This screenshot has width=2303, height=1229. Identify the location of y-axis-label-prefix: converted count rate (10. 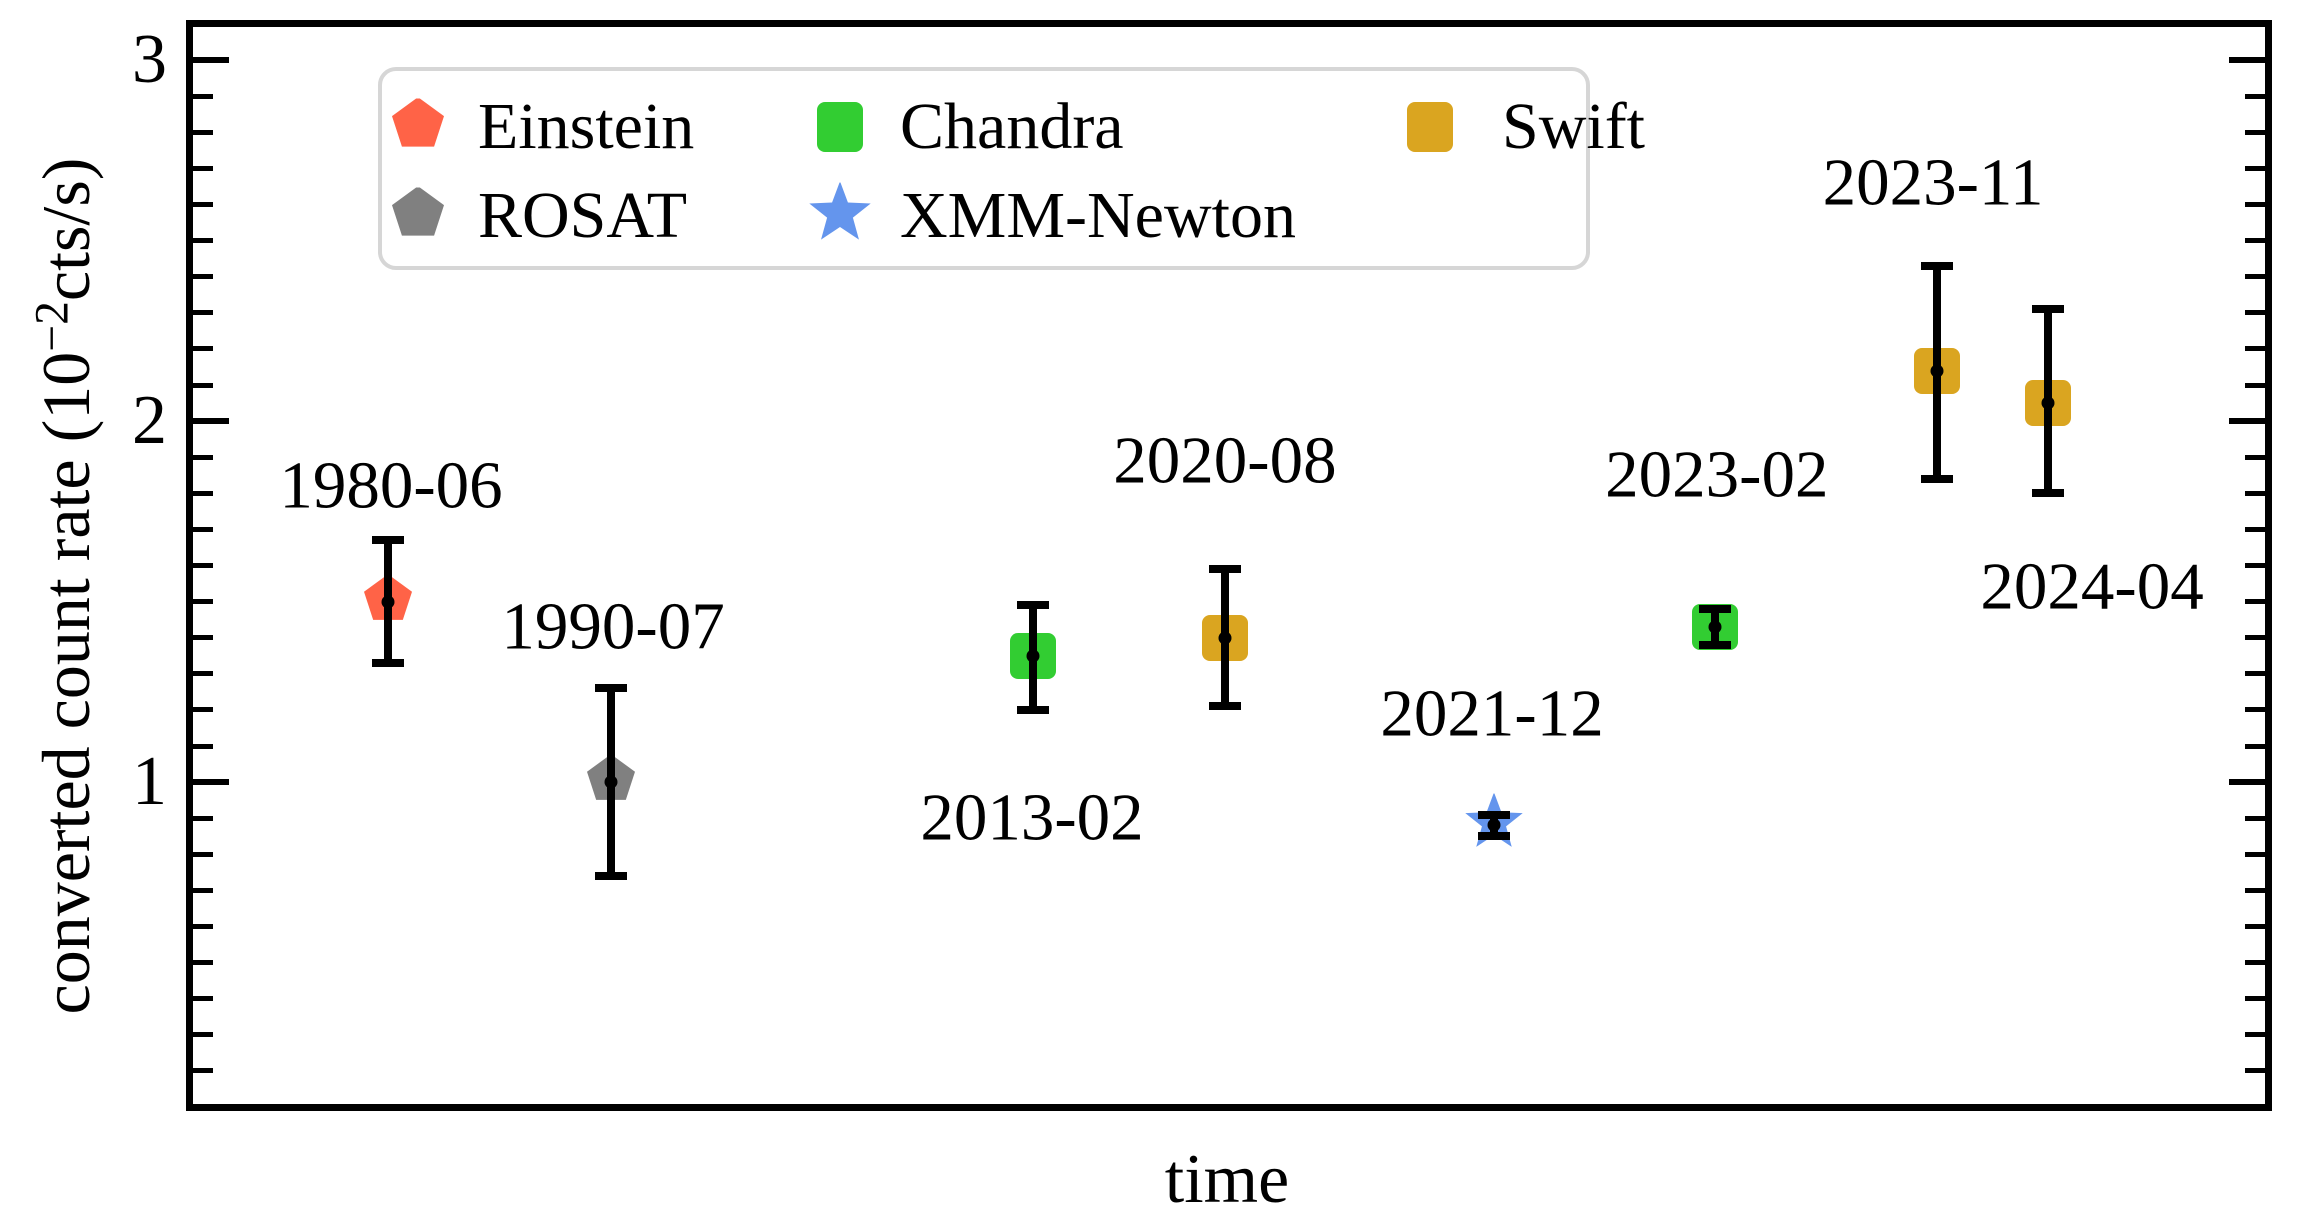
(66, 683).